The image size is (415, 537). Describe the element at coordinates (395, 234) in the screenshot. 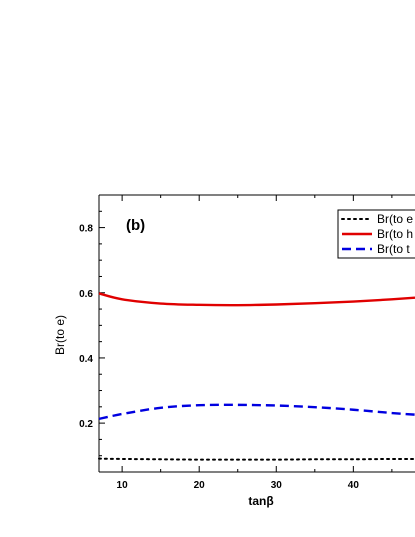

I see `legend-label-1: Br(to h` at that location.